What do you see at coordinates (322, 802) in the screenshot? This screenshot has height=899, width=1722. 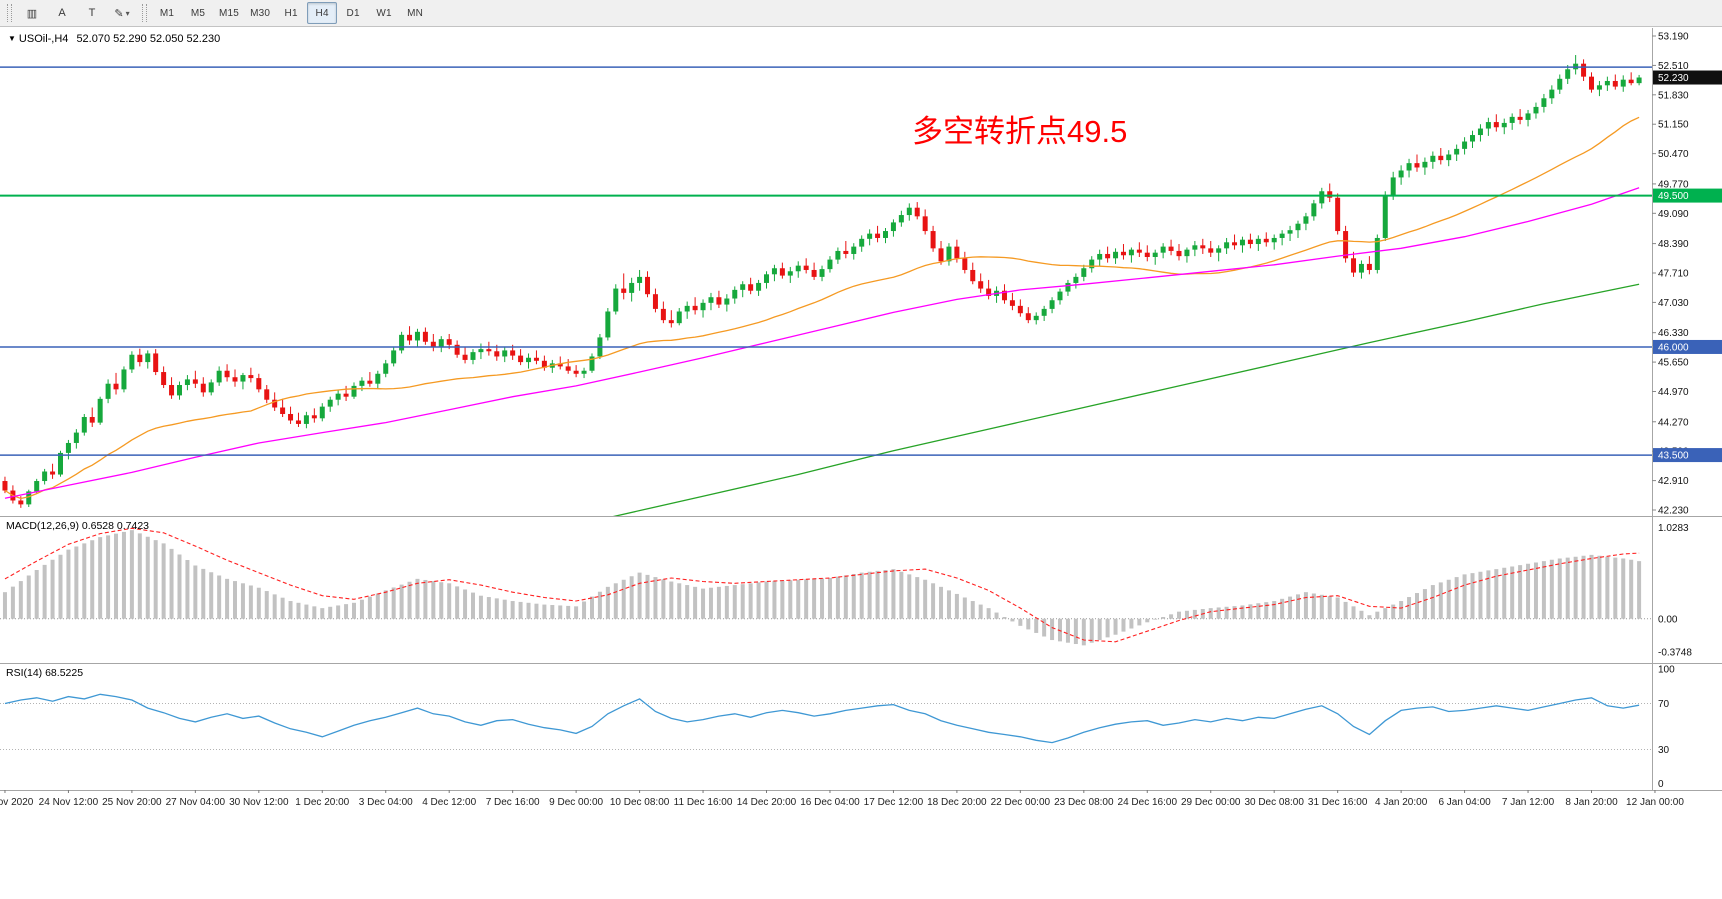 I see `time-axis-label: 1 Dec 20:00` at bounding box center [322, 802].